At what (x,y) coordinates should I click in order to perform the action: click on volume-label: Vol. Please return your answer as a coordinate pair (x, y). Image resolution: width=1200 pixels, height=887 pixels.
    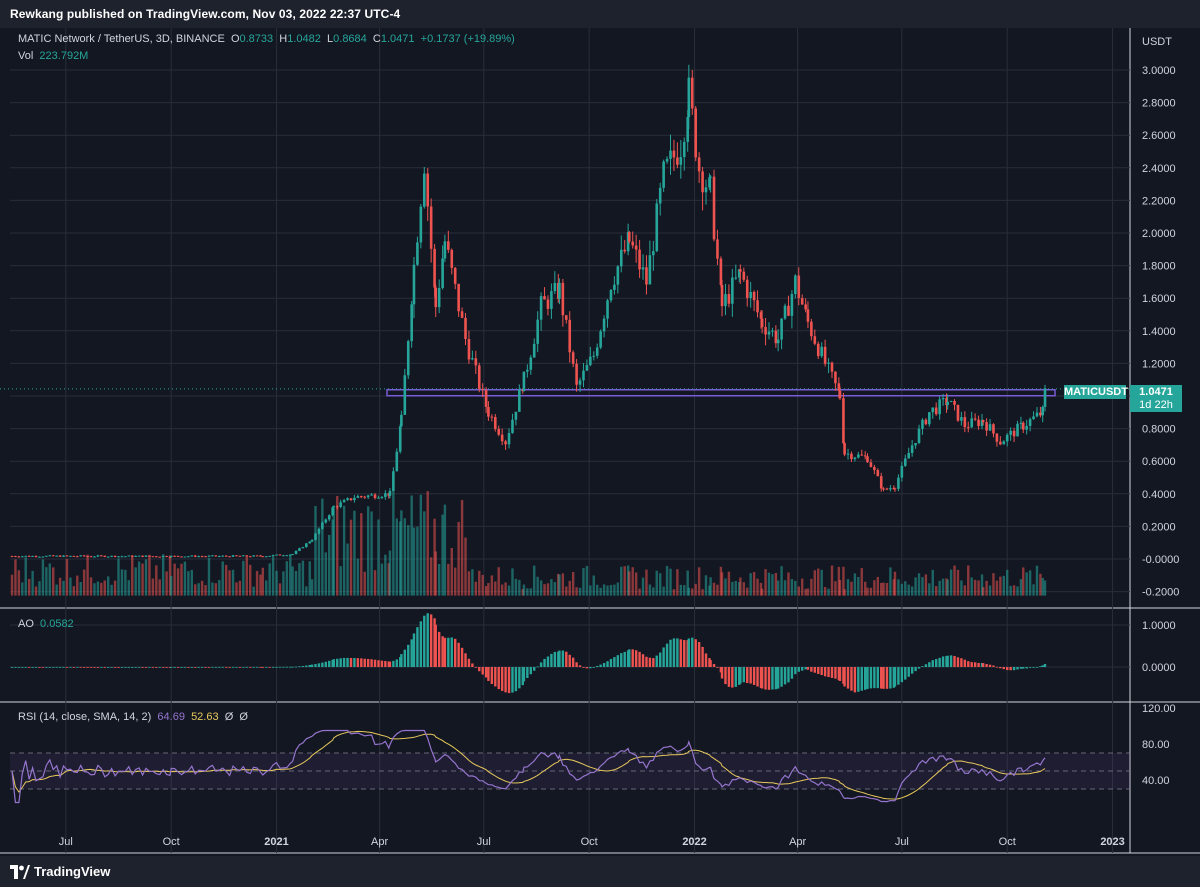
    Looking at the image, I should click on (26, 56).